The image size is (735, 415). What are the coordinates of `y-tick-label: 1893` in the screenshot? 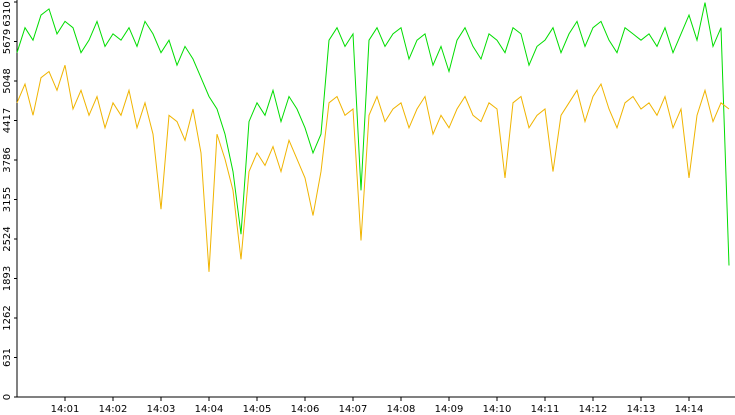 It's located at (7, 278).